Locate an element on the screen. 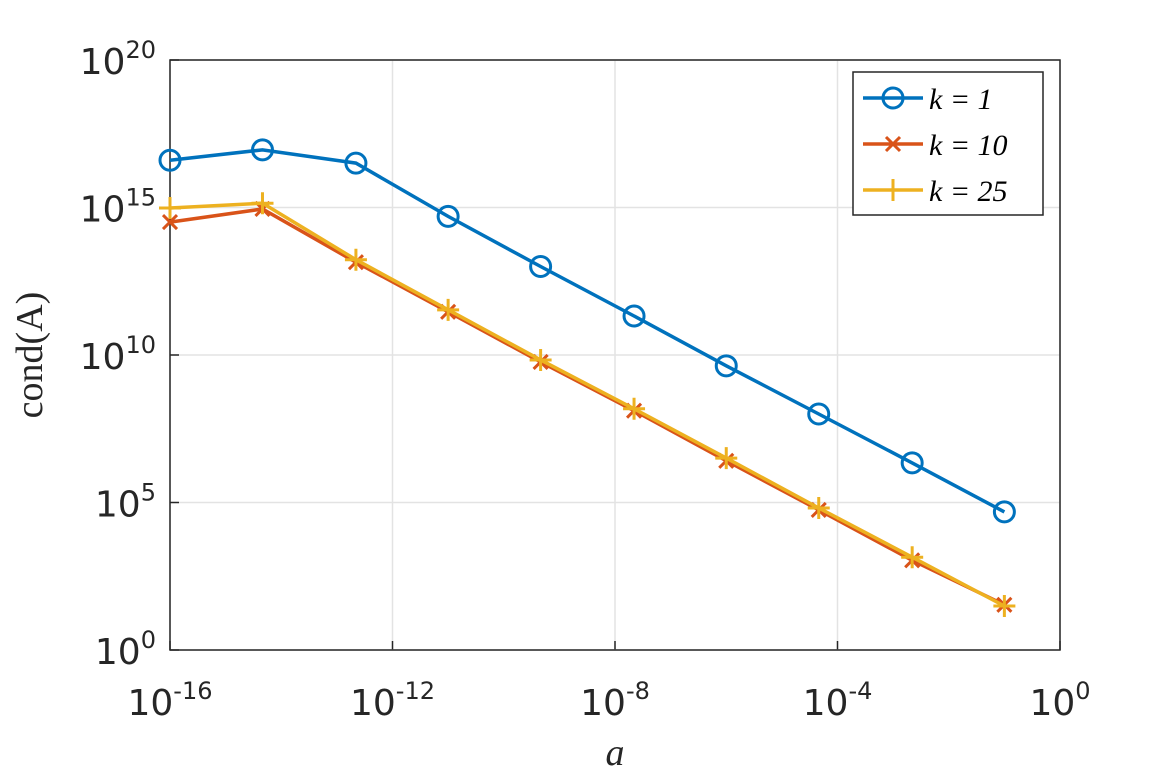 This screenshot has width=1172, height=781. legend-label: k = 10 is located at coordinates (968, 145).